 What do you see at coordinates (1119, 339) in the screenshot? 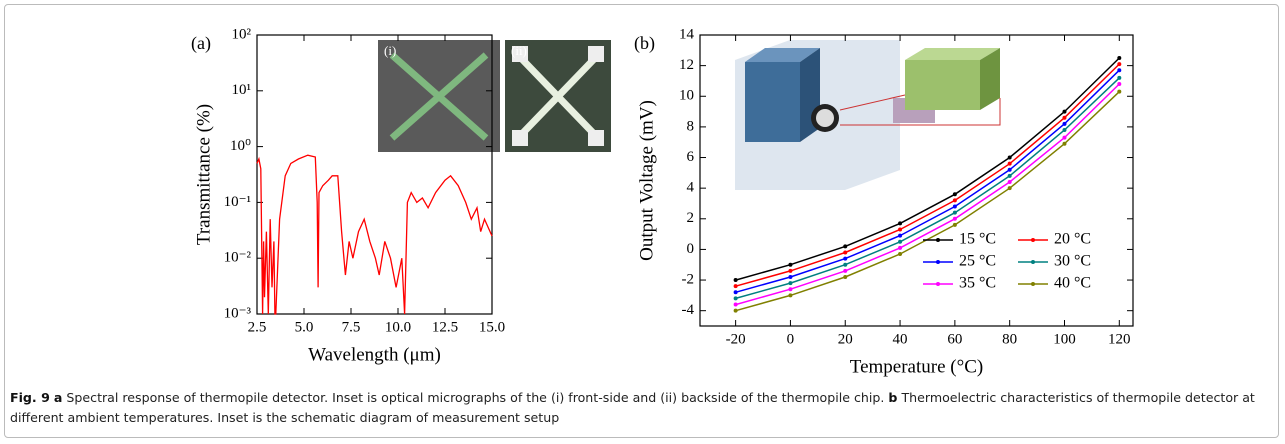
I see `x-tick-label: 120` at bounding box center [1119, 339].